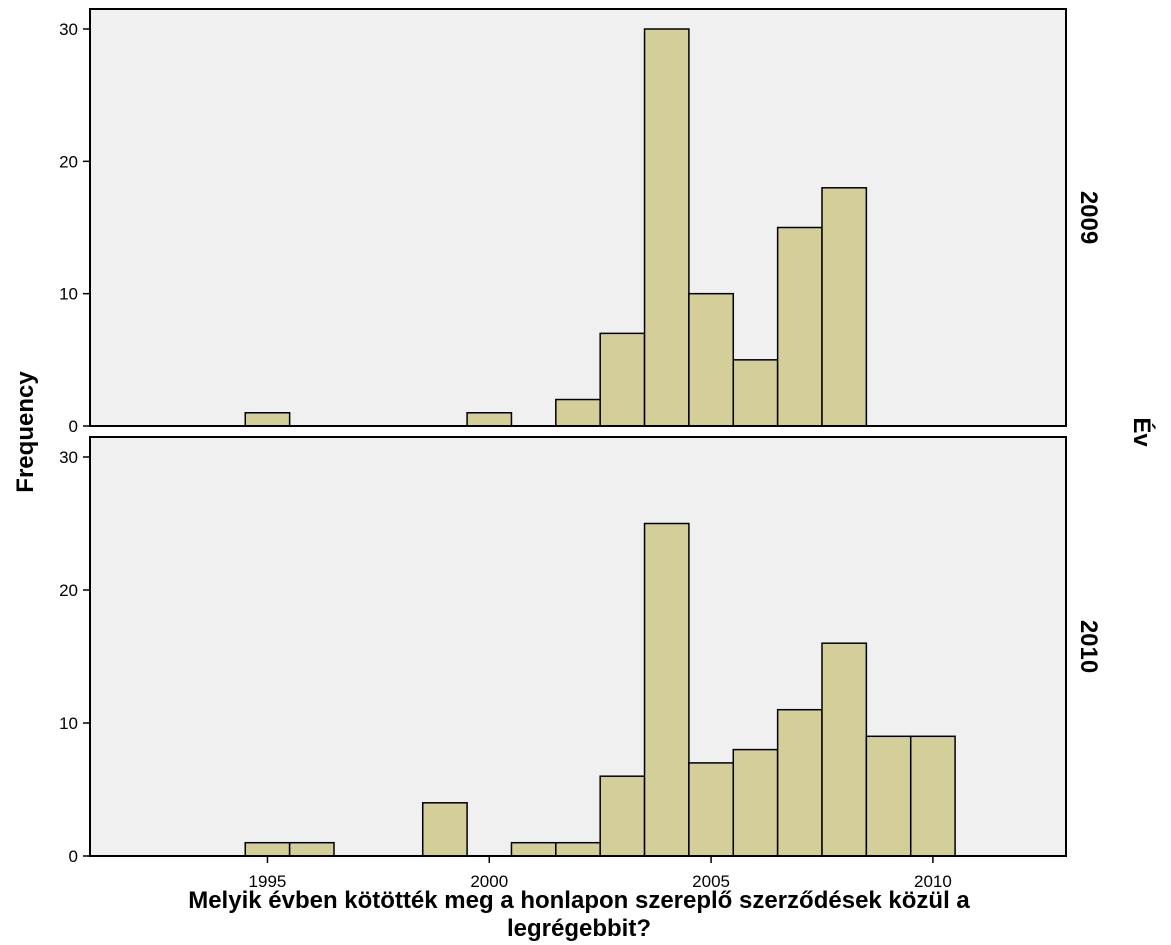 The height and width of the screenshot is (945, 1171). Describe the element at coordinates (799, 326) in the screenshot. I see `bar-2009-2007` at that location.